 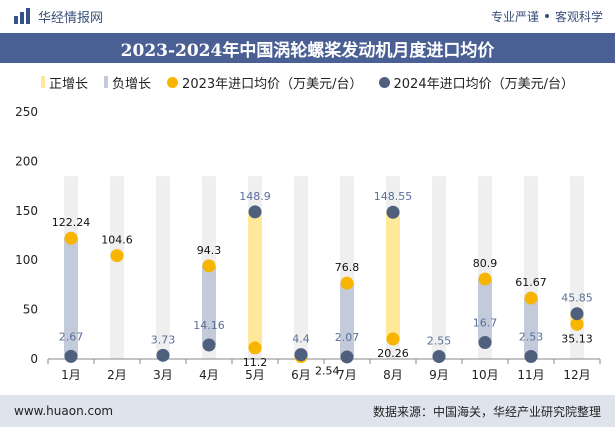 I want to click on x-tick-label: 9月, so click(x=439, y=375).